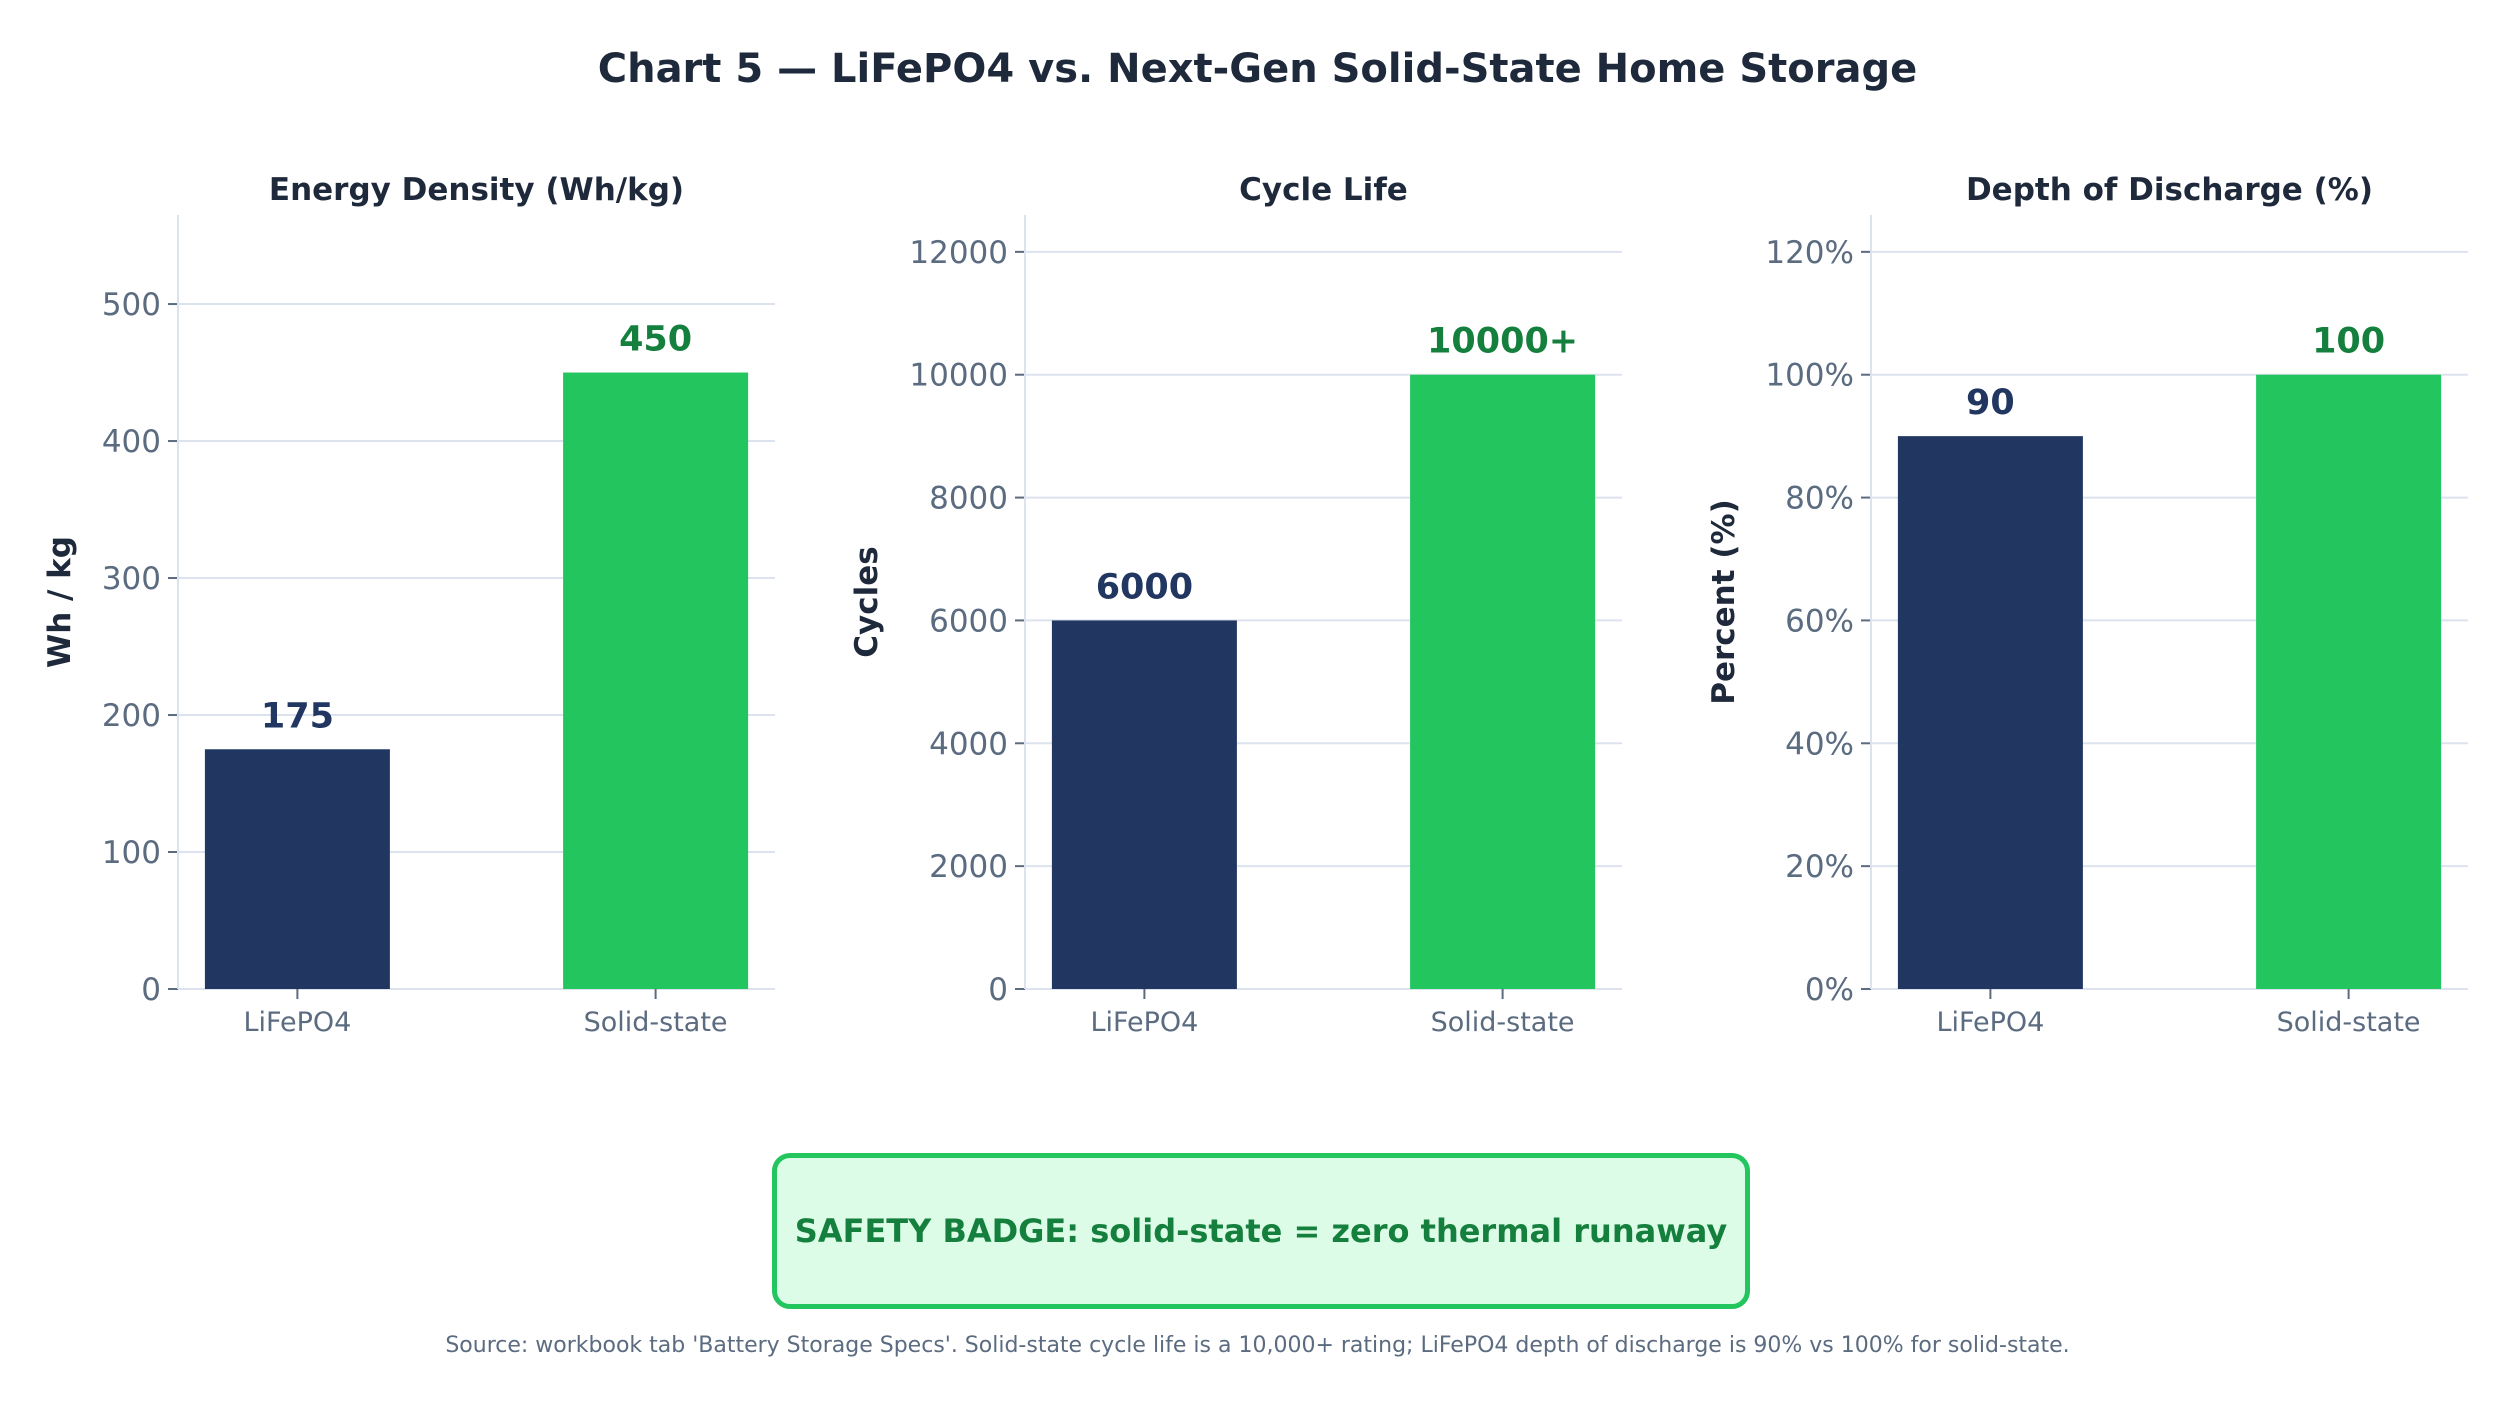 This screenshot has height=1412, width=2515. What do you see at coordinates (655, 340) in the screenshot?
I see `bar-value-label: 450` at bounding box center [655, 340].